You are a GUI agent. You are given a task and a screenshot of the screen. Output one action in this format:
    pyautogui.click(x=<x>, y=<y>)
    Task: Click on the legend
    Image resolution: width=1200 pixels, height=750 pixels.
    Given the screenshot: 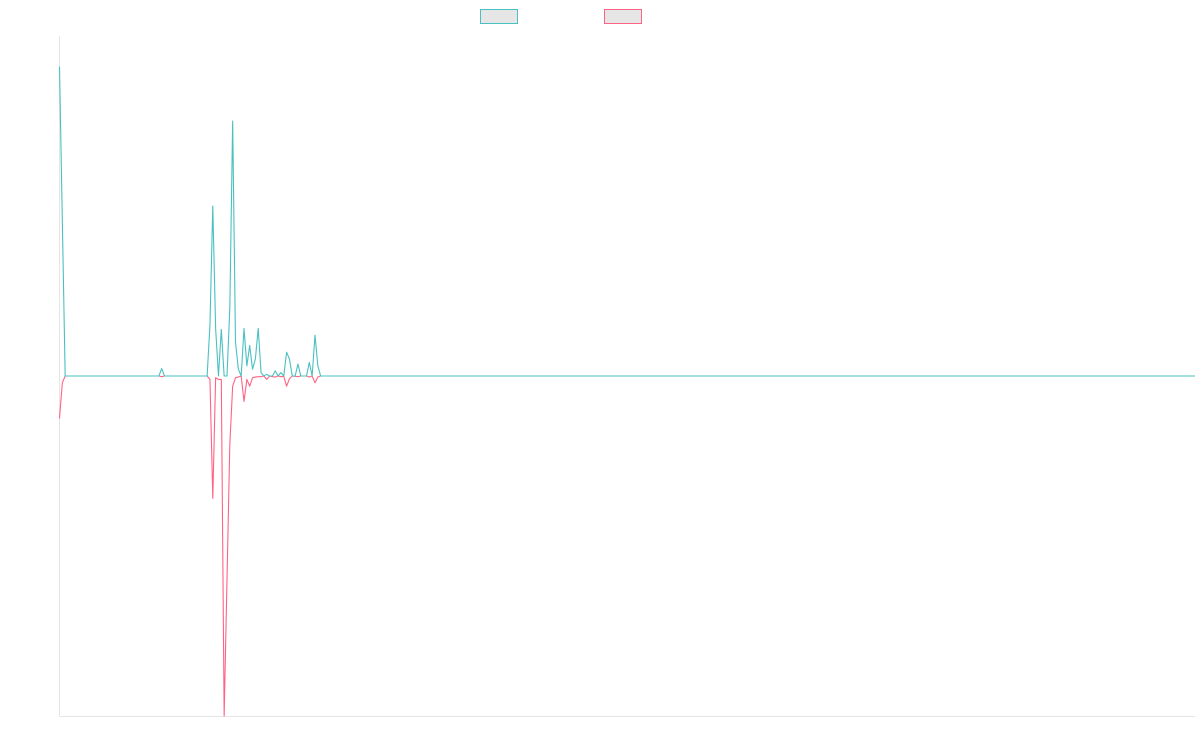 What is the action you would take?
    pyautogui.click(x=600, y=18)
    